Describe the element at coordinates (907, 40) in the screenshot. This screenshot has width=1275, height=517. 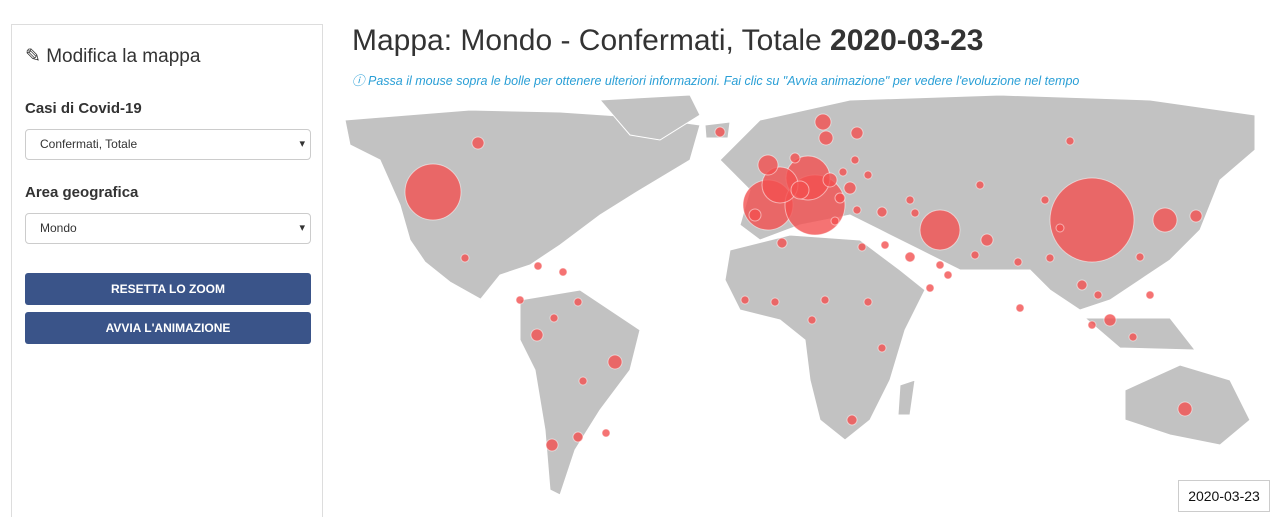
I see `title-date: 2020-03-23` at that location.